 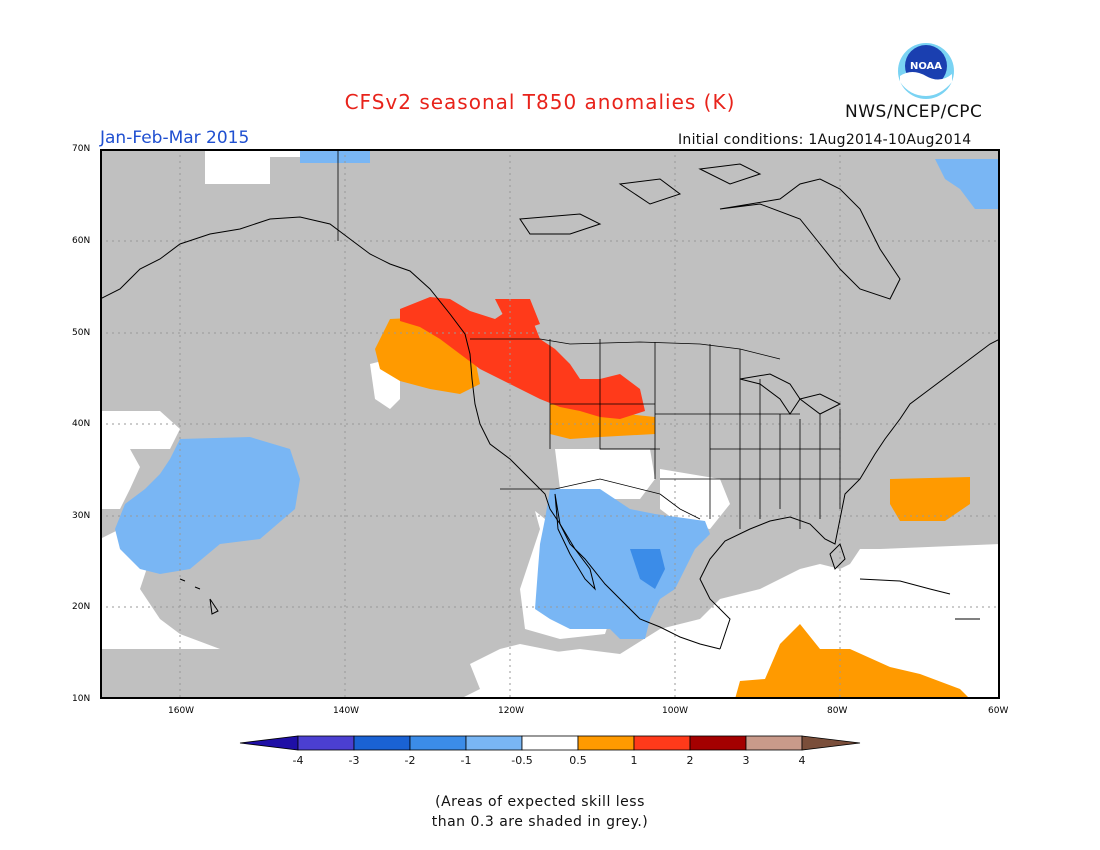 What do you see at coordinates (354, 760) in the screenshot?
I see `colorbar-label: -3` at bounding box center [354, 760].